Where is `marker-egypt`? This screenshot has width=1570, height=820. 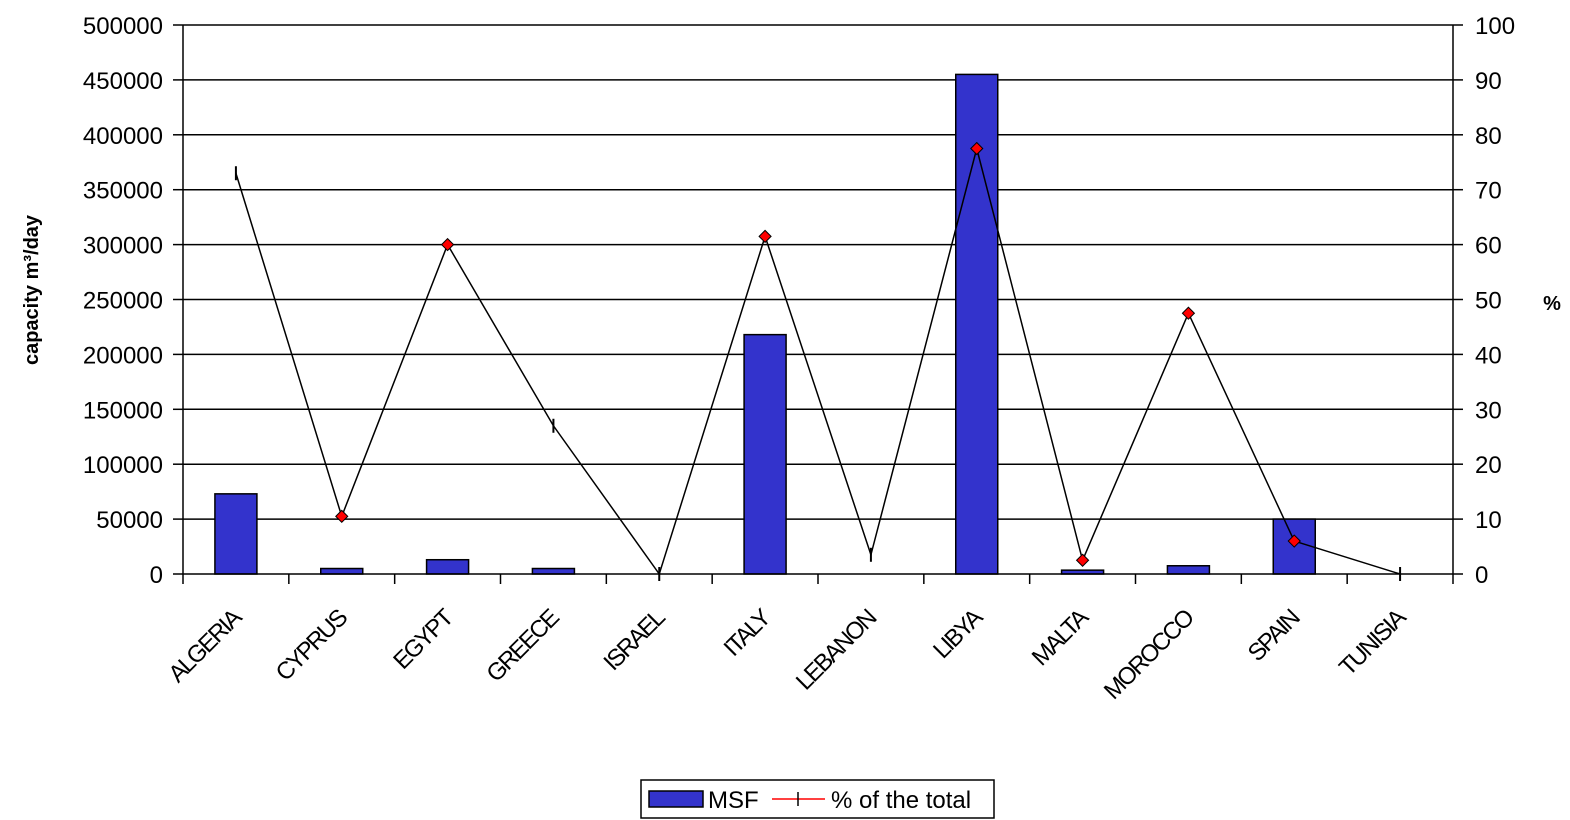
marker-egypt is located at coordinates (447, 244).